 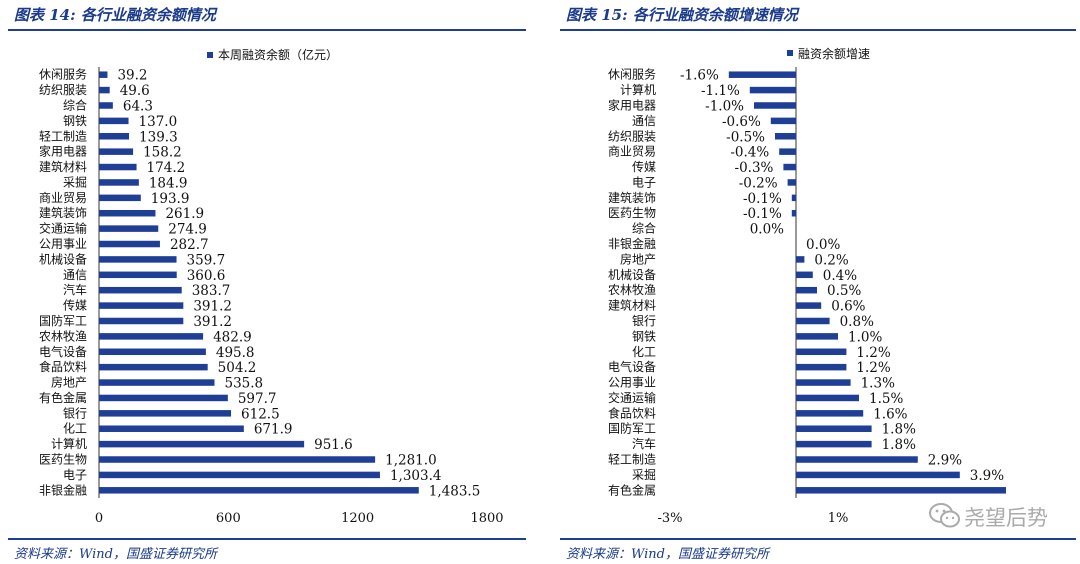 What do you see at coordinates (63, 228) in the screenshot?
I see `category-label: 交通运输` at bounding box center [63, 228].